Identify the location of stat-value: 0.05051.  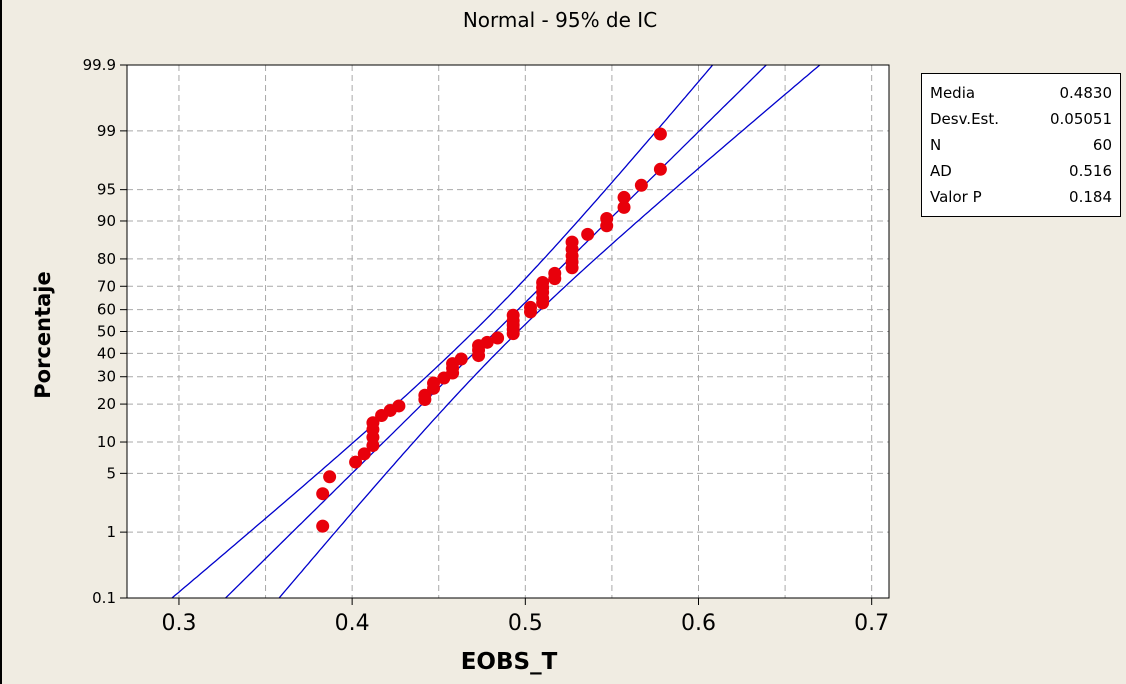
(1080, 119).